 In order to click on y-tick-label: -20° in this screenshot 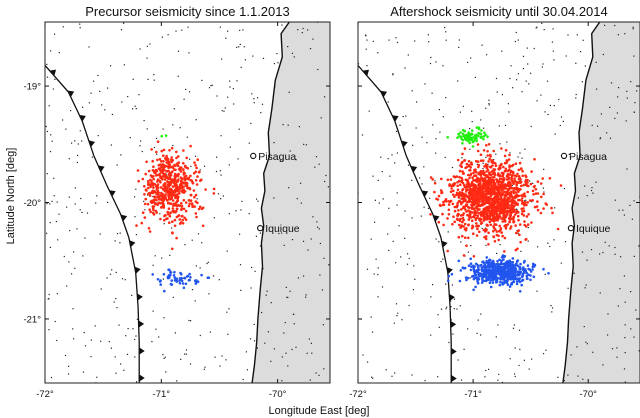, I will do `click(32, 203)`.